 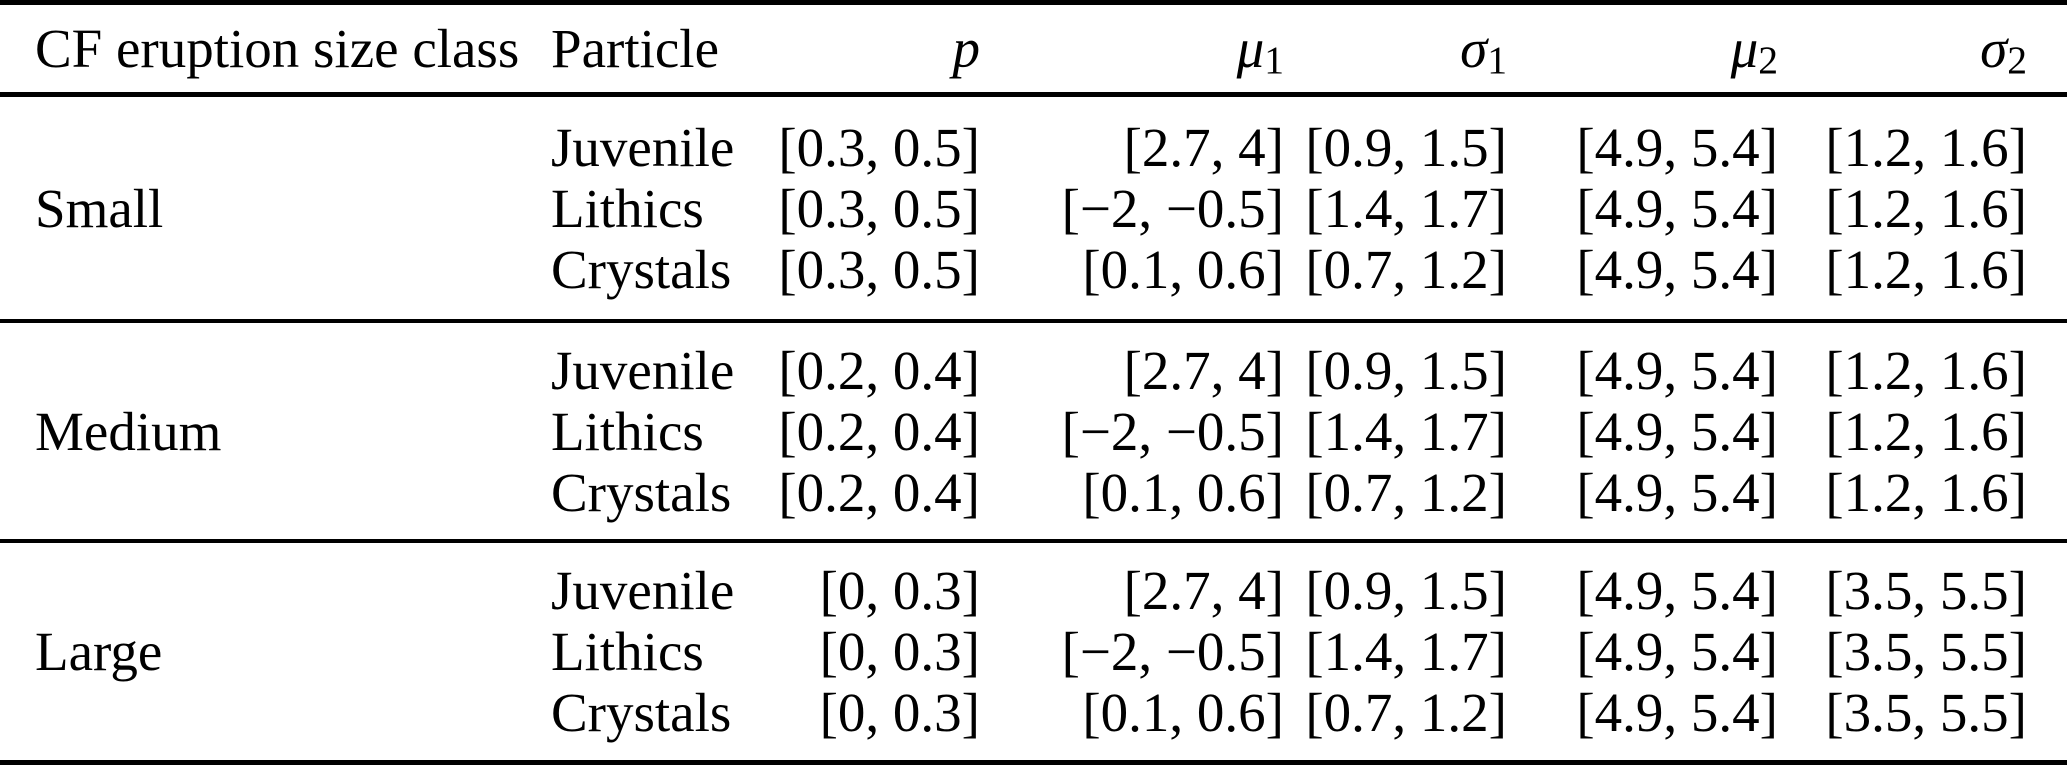 What do you see at coordinates (99, 651) in the screenshot?
I see `size-class-label: Large` at bounding box center [99, 651].